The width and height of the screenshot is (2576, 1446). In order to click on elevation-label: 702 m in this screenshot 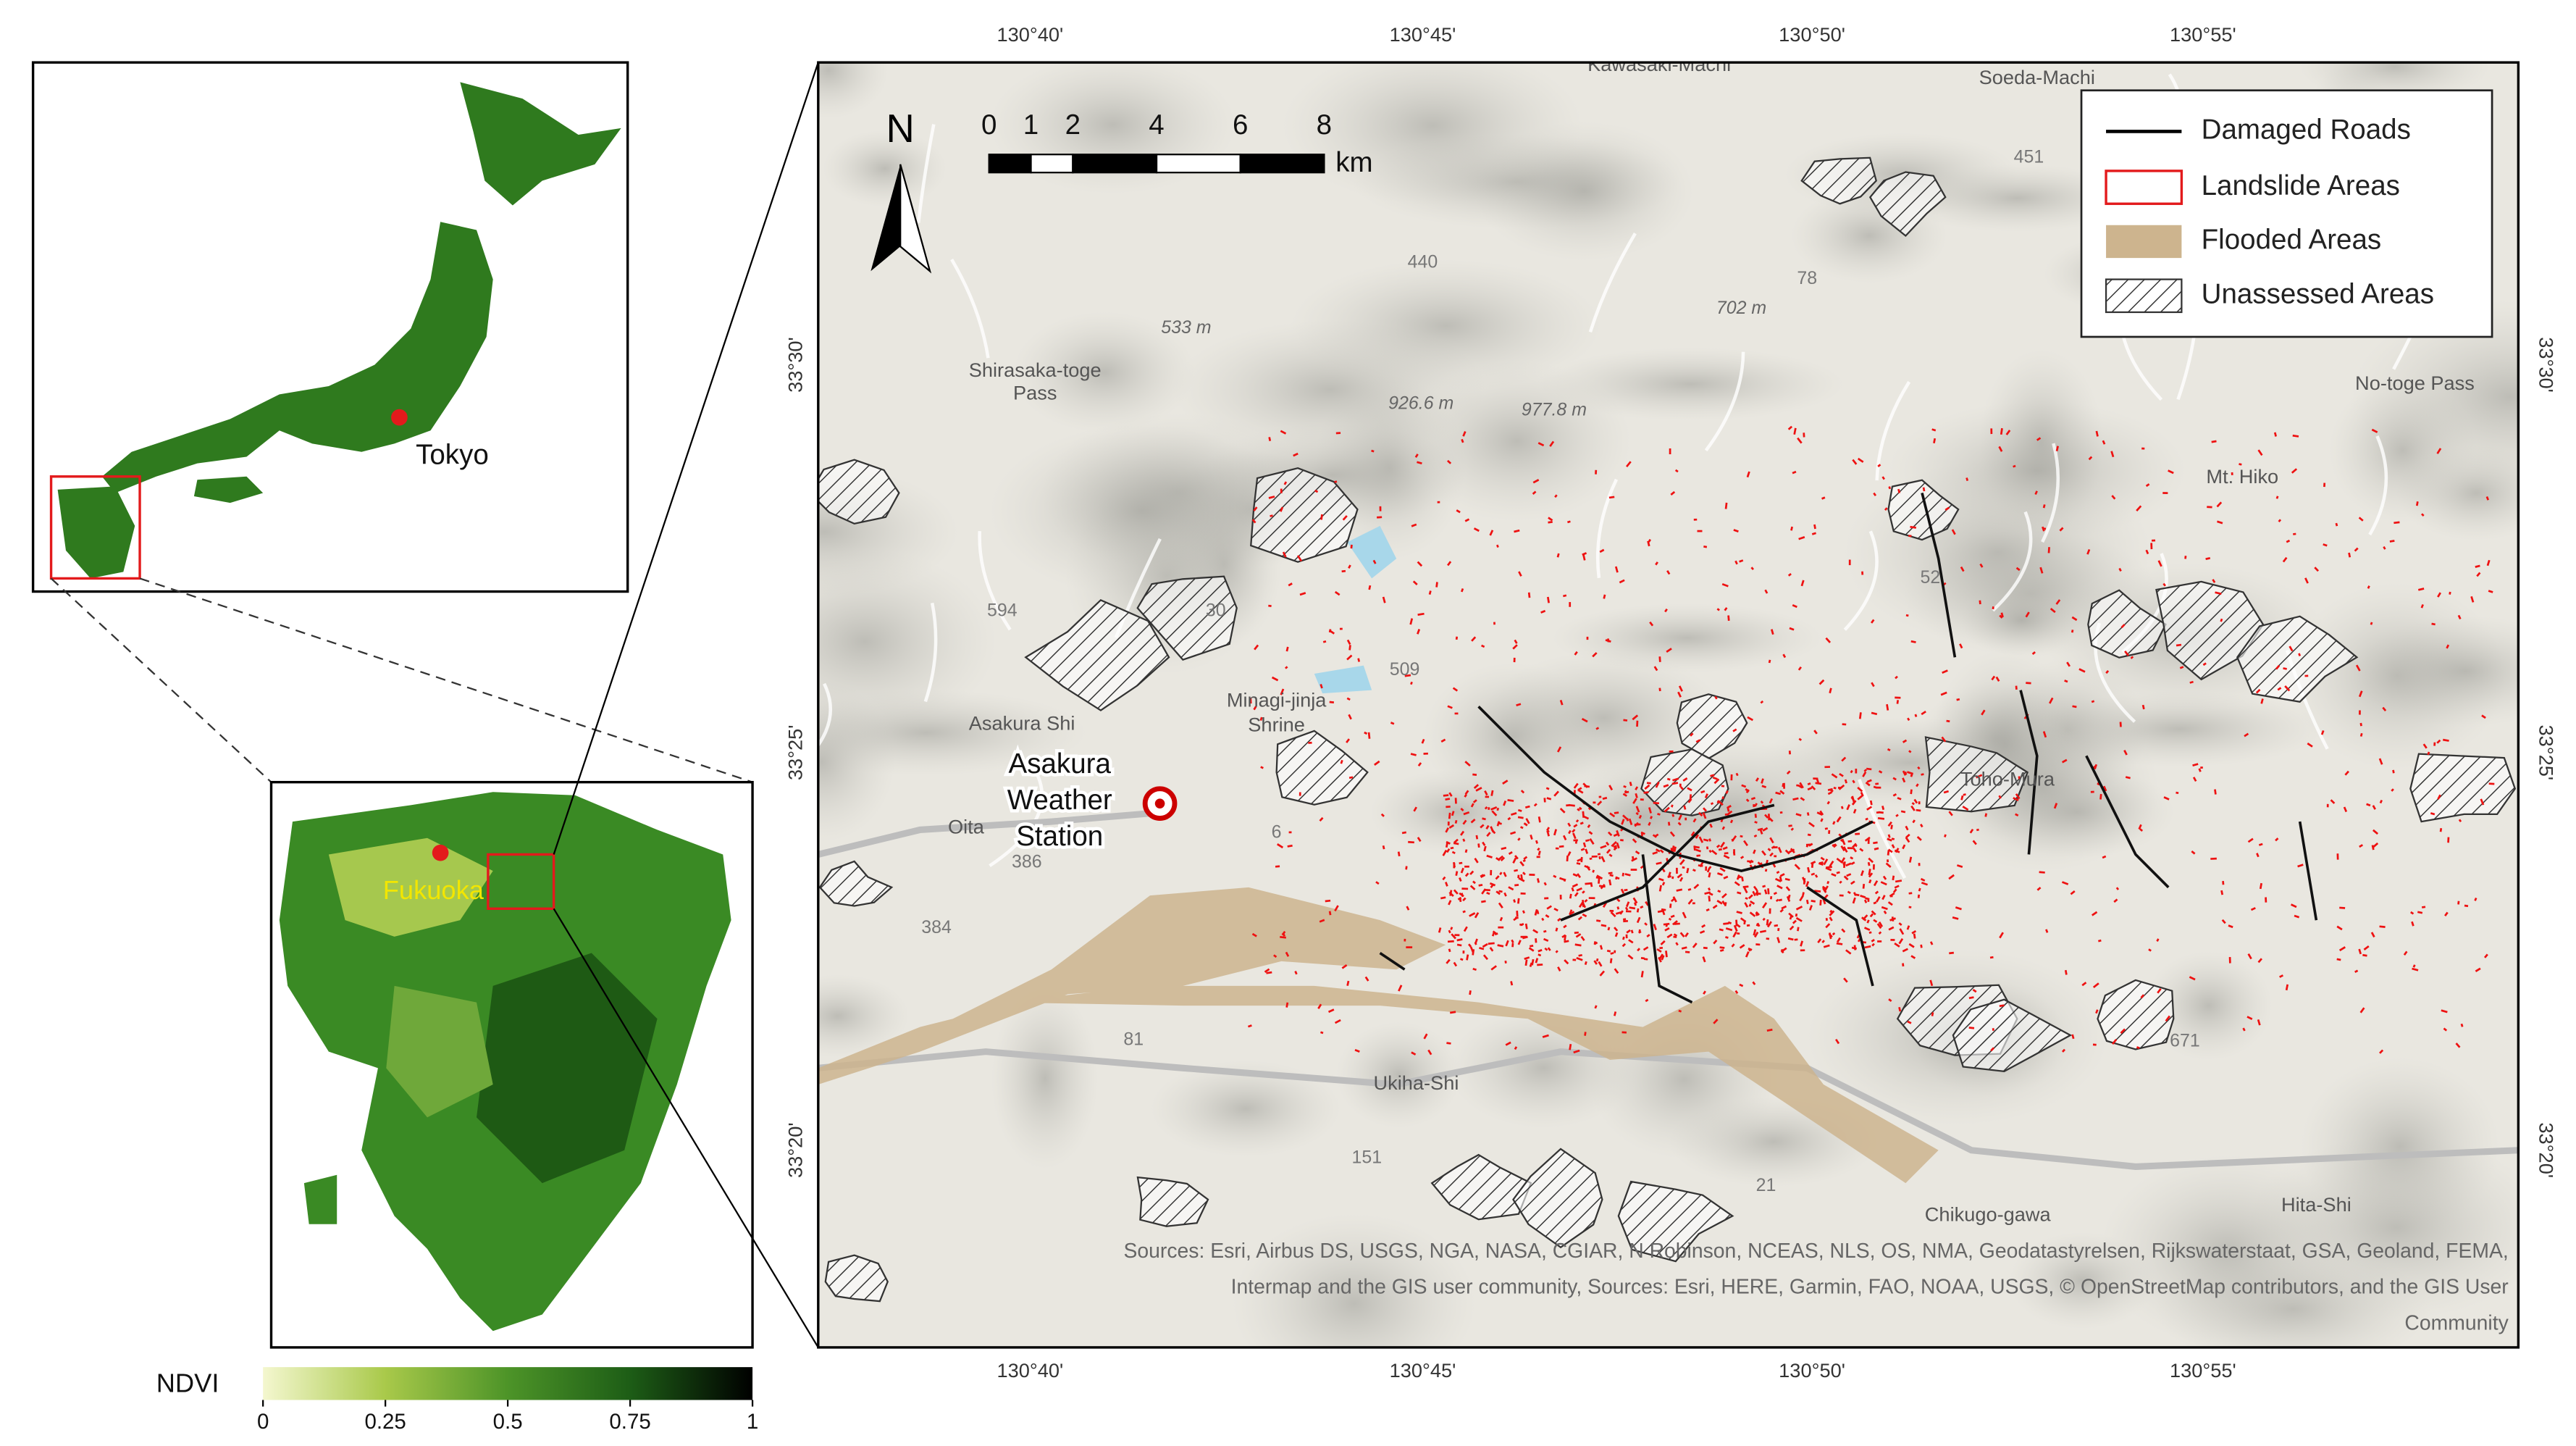, I will do `click(1741, 308)`.